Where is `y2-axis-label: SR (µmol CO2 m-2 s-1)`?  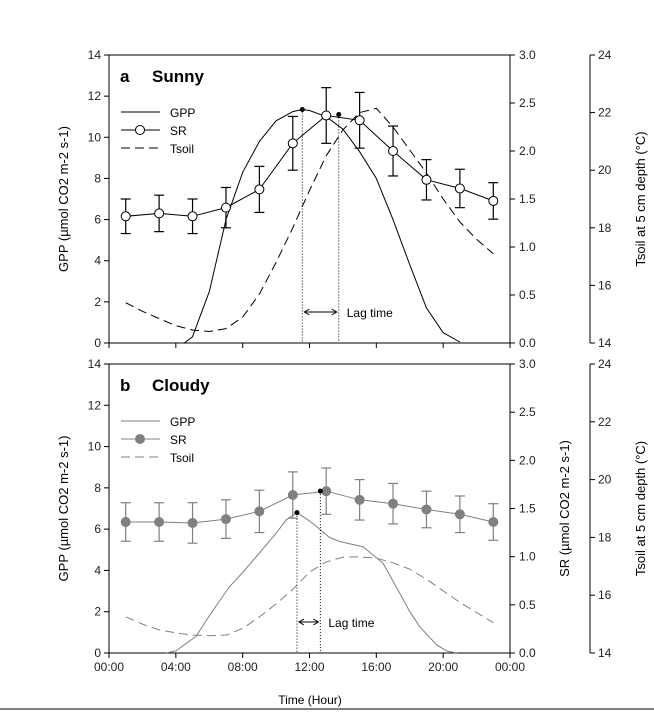
y2-axis-label: SR (µmol CO2 m-2 s-1) is located at coordinates (564, 508).